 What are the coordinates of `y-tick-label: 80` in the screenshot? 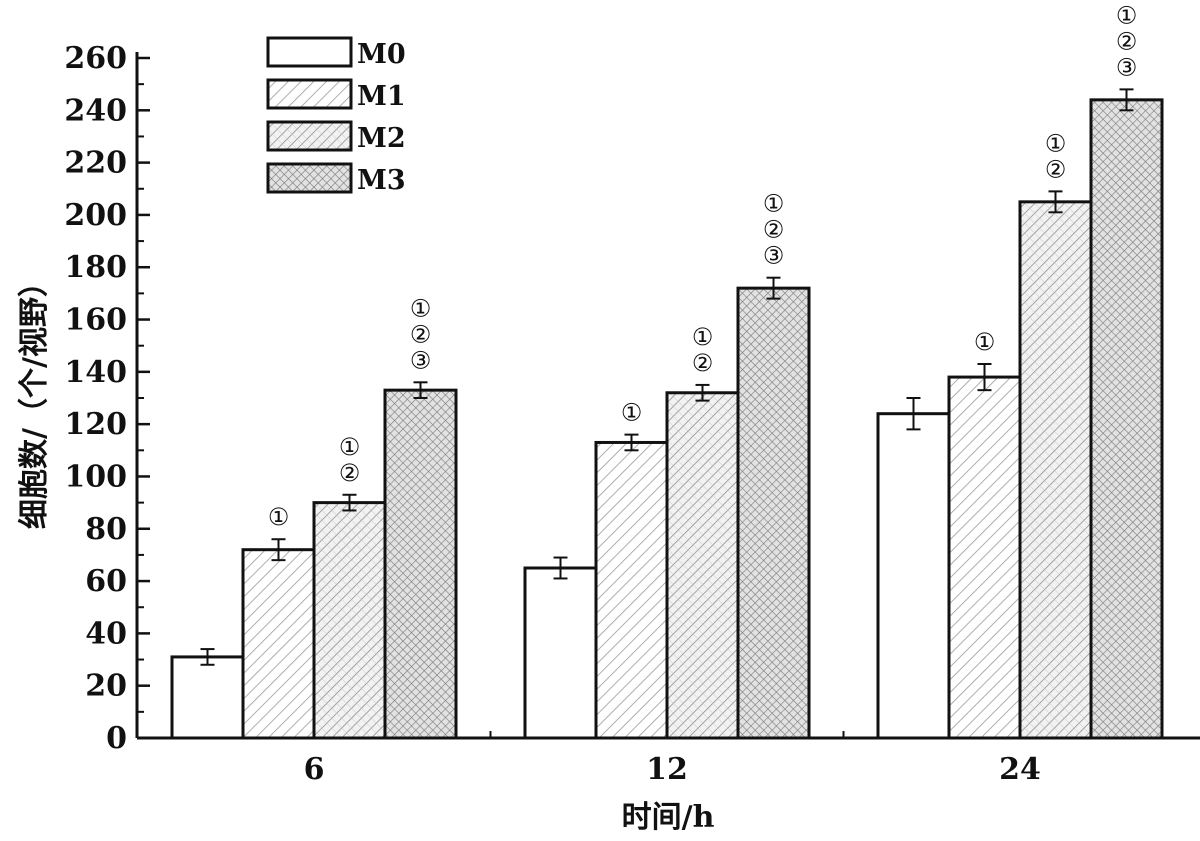 It's located at (106, 529).